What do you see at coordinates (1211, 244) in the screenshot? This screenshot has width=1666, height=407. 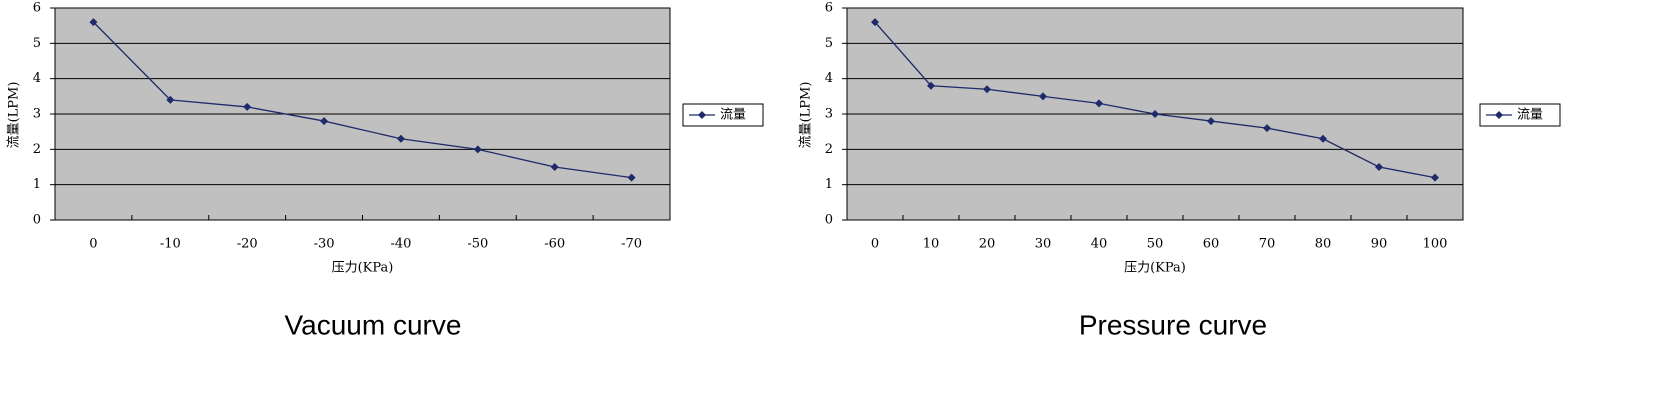 I see `x-tick-label: 60` at bounding box center [1211, 244].